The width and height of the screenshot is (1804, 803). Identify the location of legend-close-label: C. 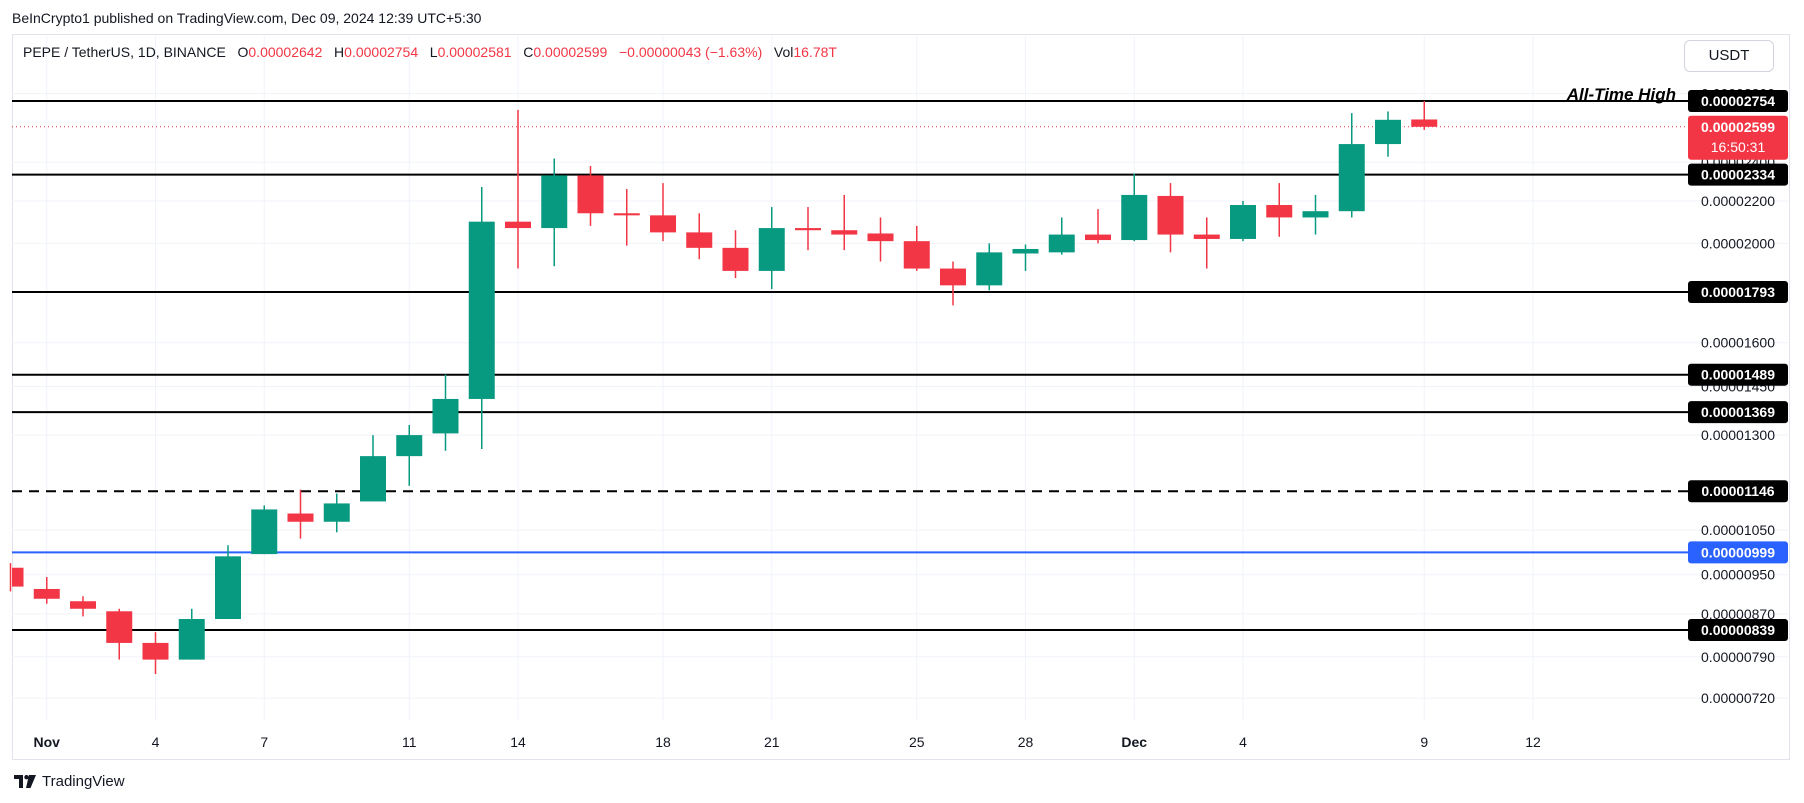
(528, 52).